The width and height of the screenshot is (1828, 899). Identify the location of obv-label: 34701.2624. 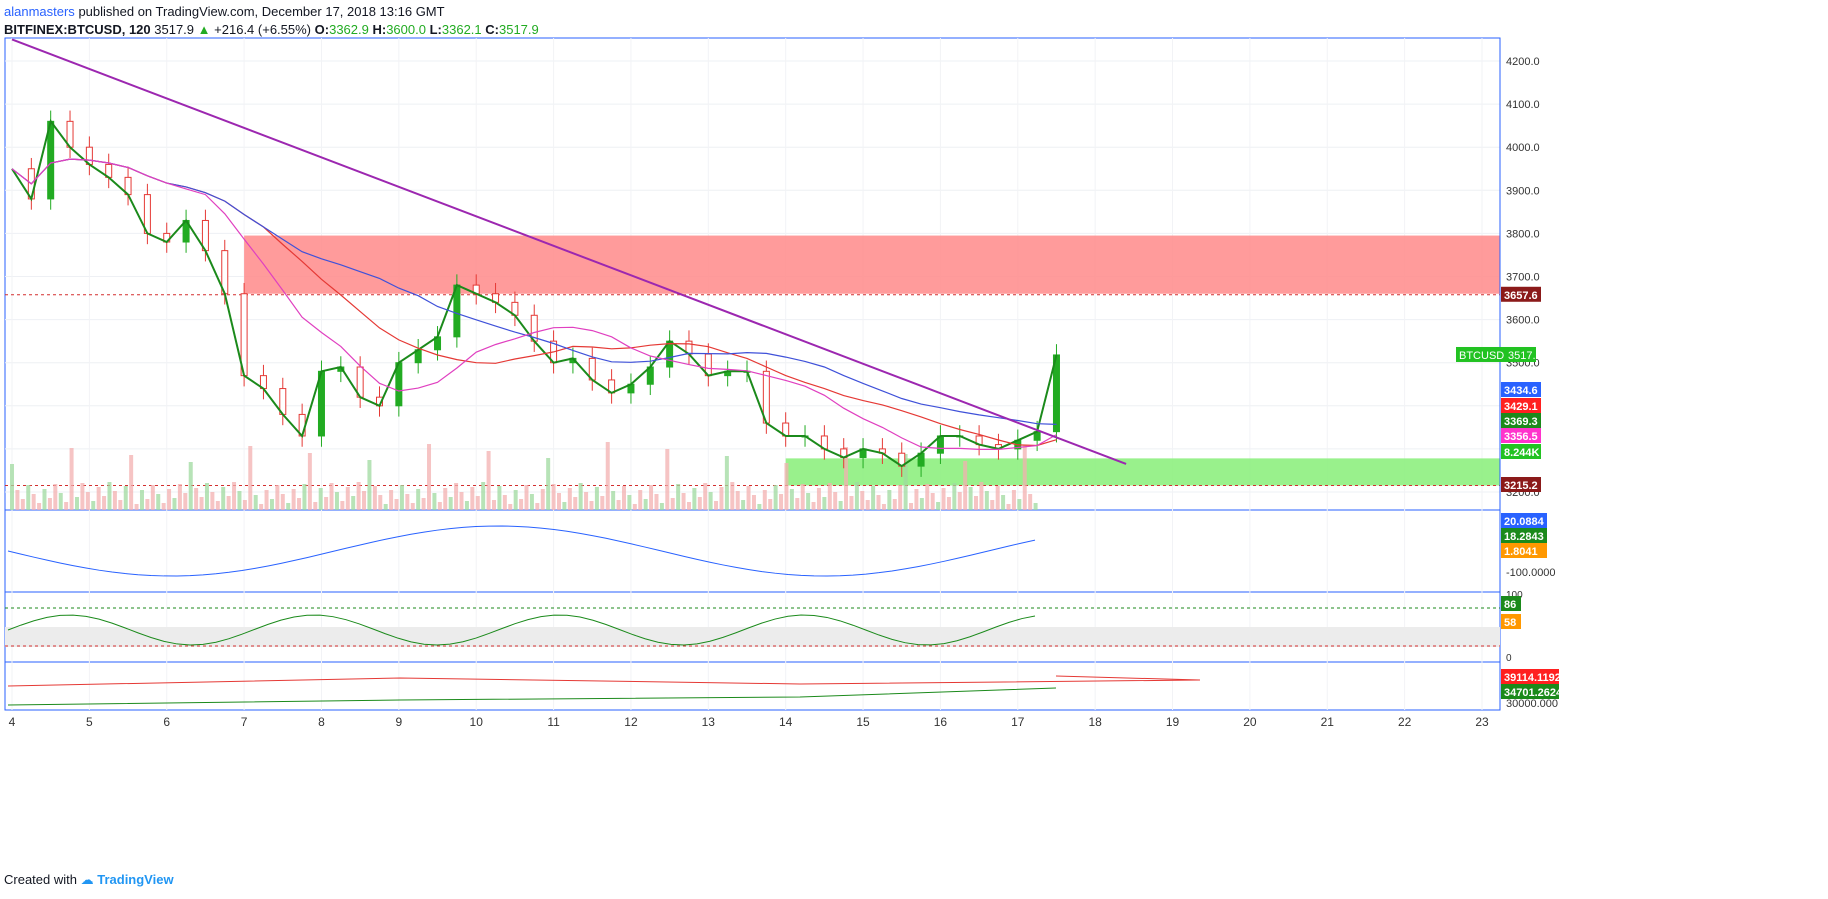
(1533, 693).